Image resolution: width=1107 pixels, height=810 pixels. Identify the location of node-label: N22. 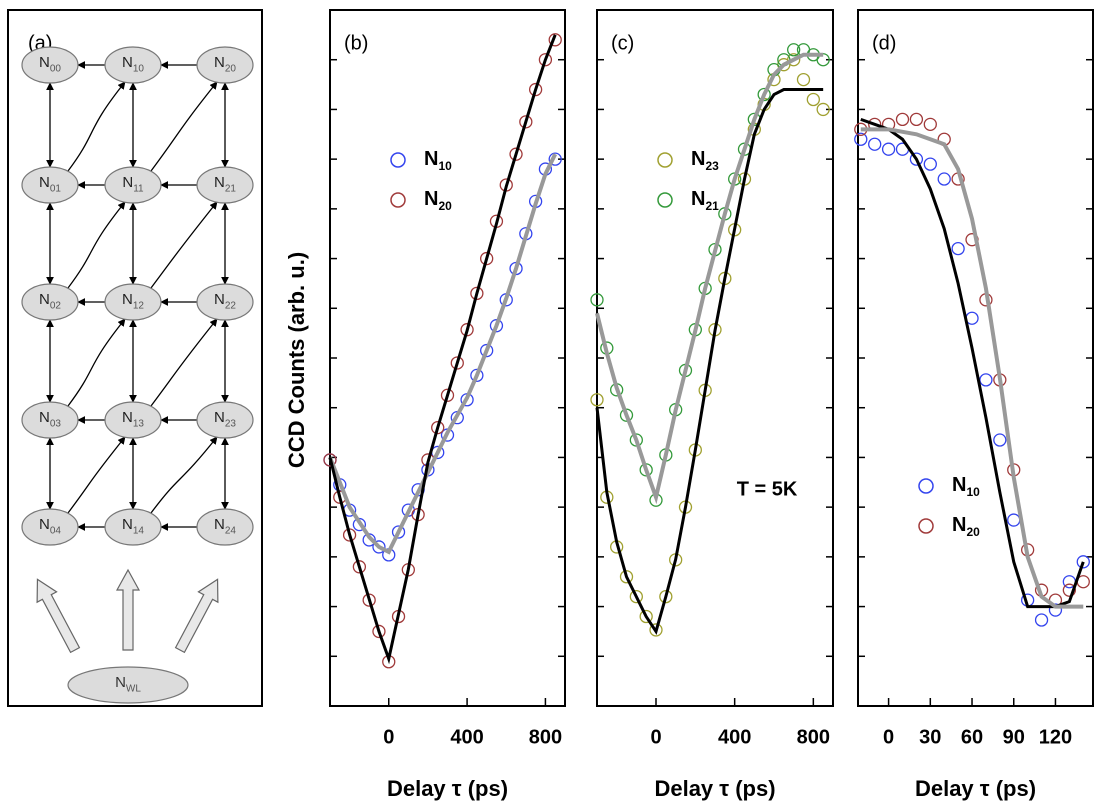
(225, 301).